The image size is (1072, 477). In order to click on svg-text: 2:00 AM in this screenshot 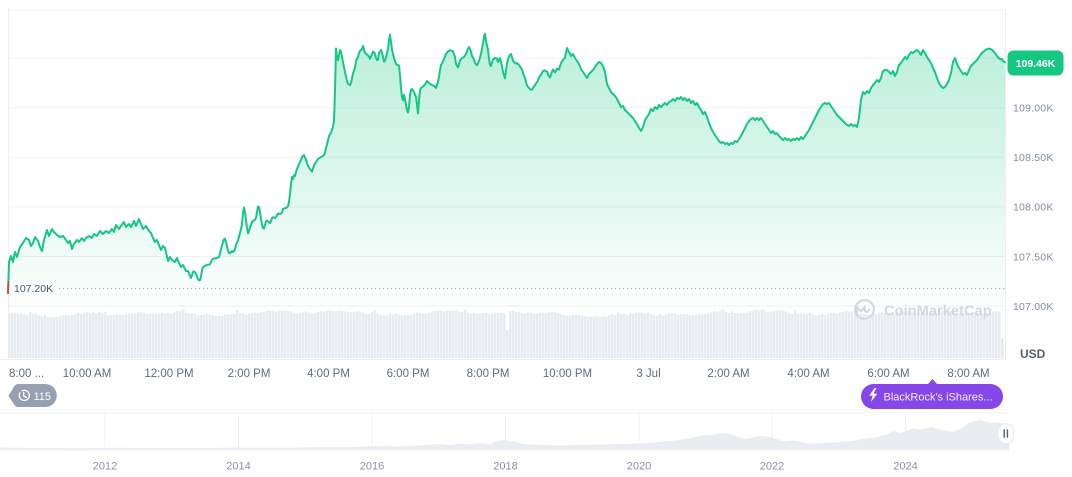, I will do `click(728, 374)`.